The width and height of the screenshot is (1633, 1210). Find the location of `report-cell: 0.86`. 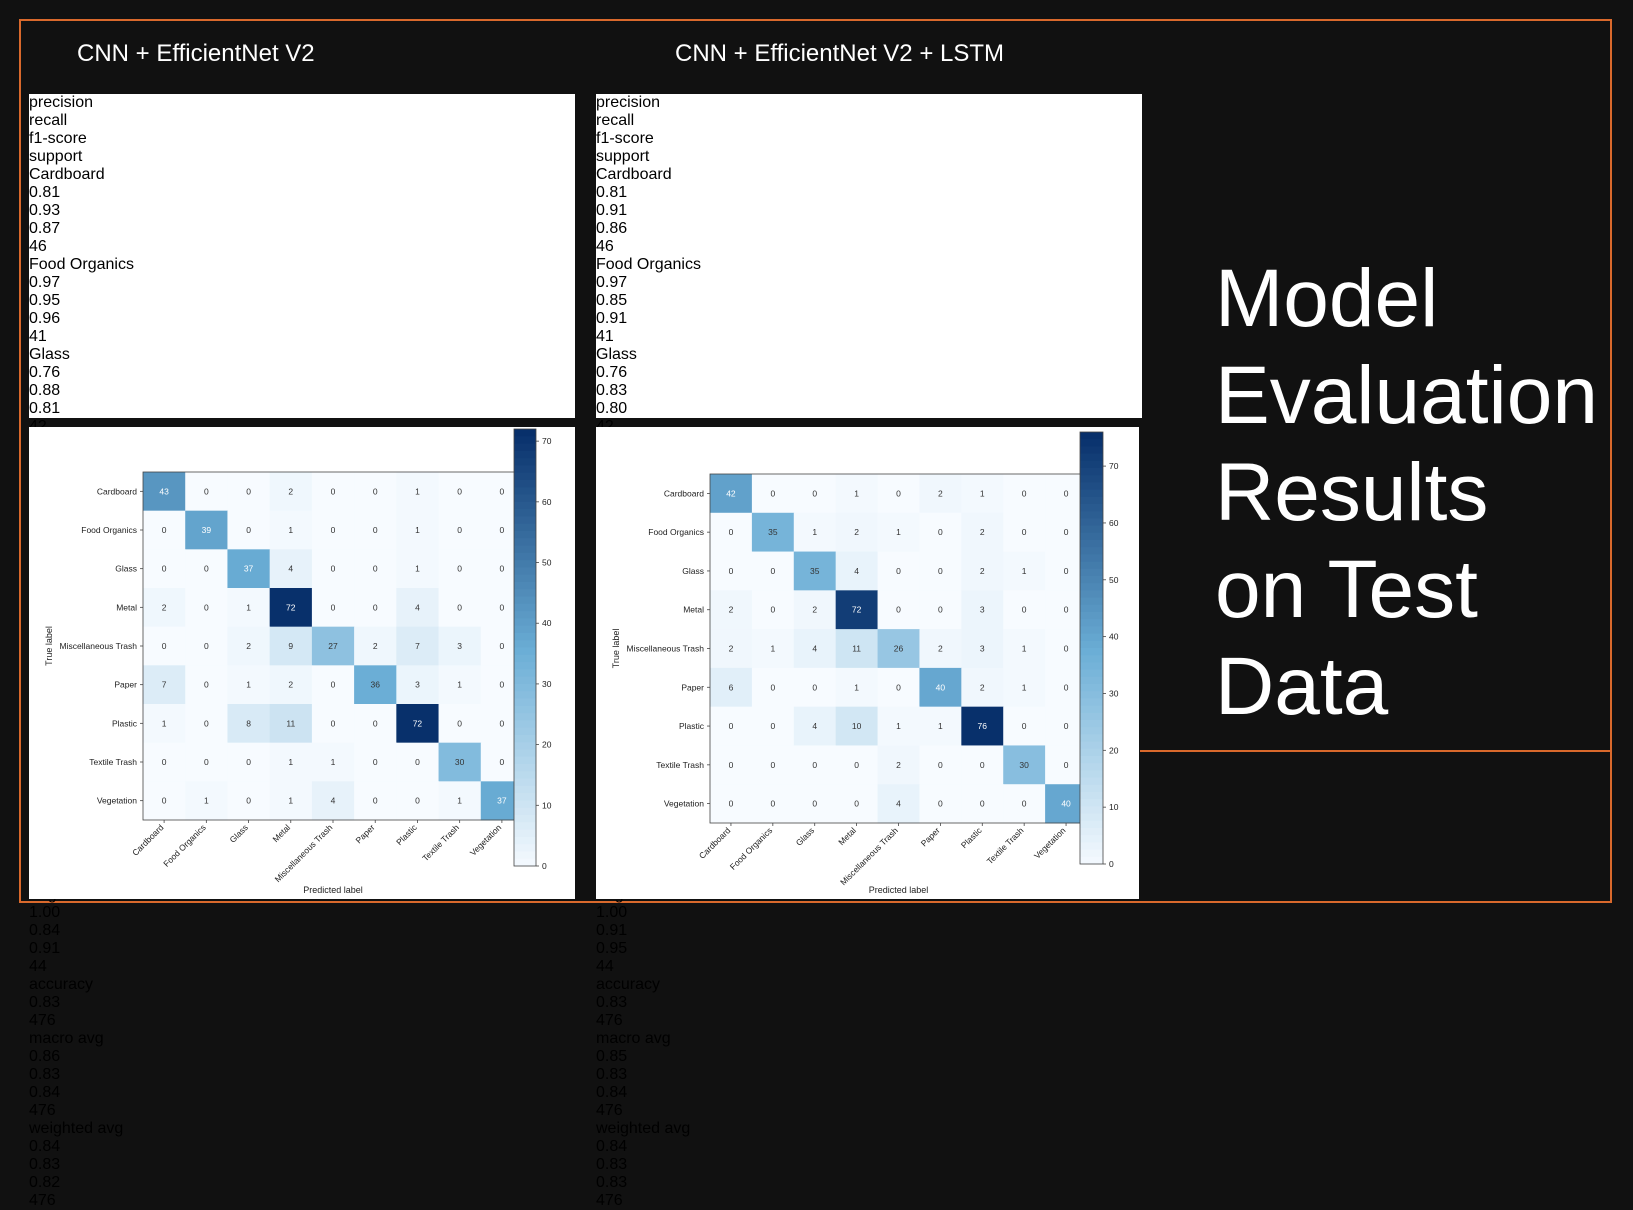

report-cell: 0.86 is located at coordinates (612, 228).